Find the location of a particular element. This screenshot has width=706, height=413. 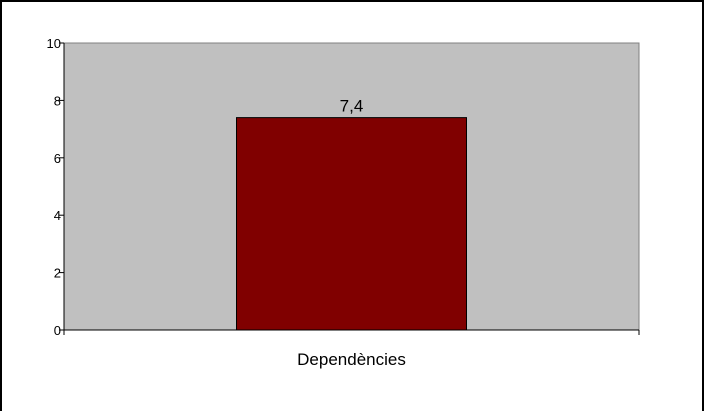

y-tick-label: 0 is located at coordinates (57, 330).